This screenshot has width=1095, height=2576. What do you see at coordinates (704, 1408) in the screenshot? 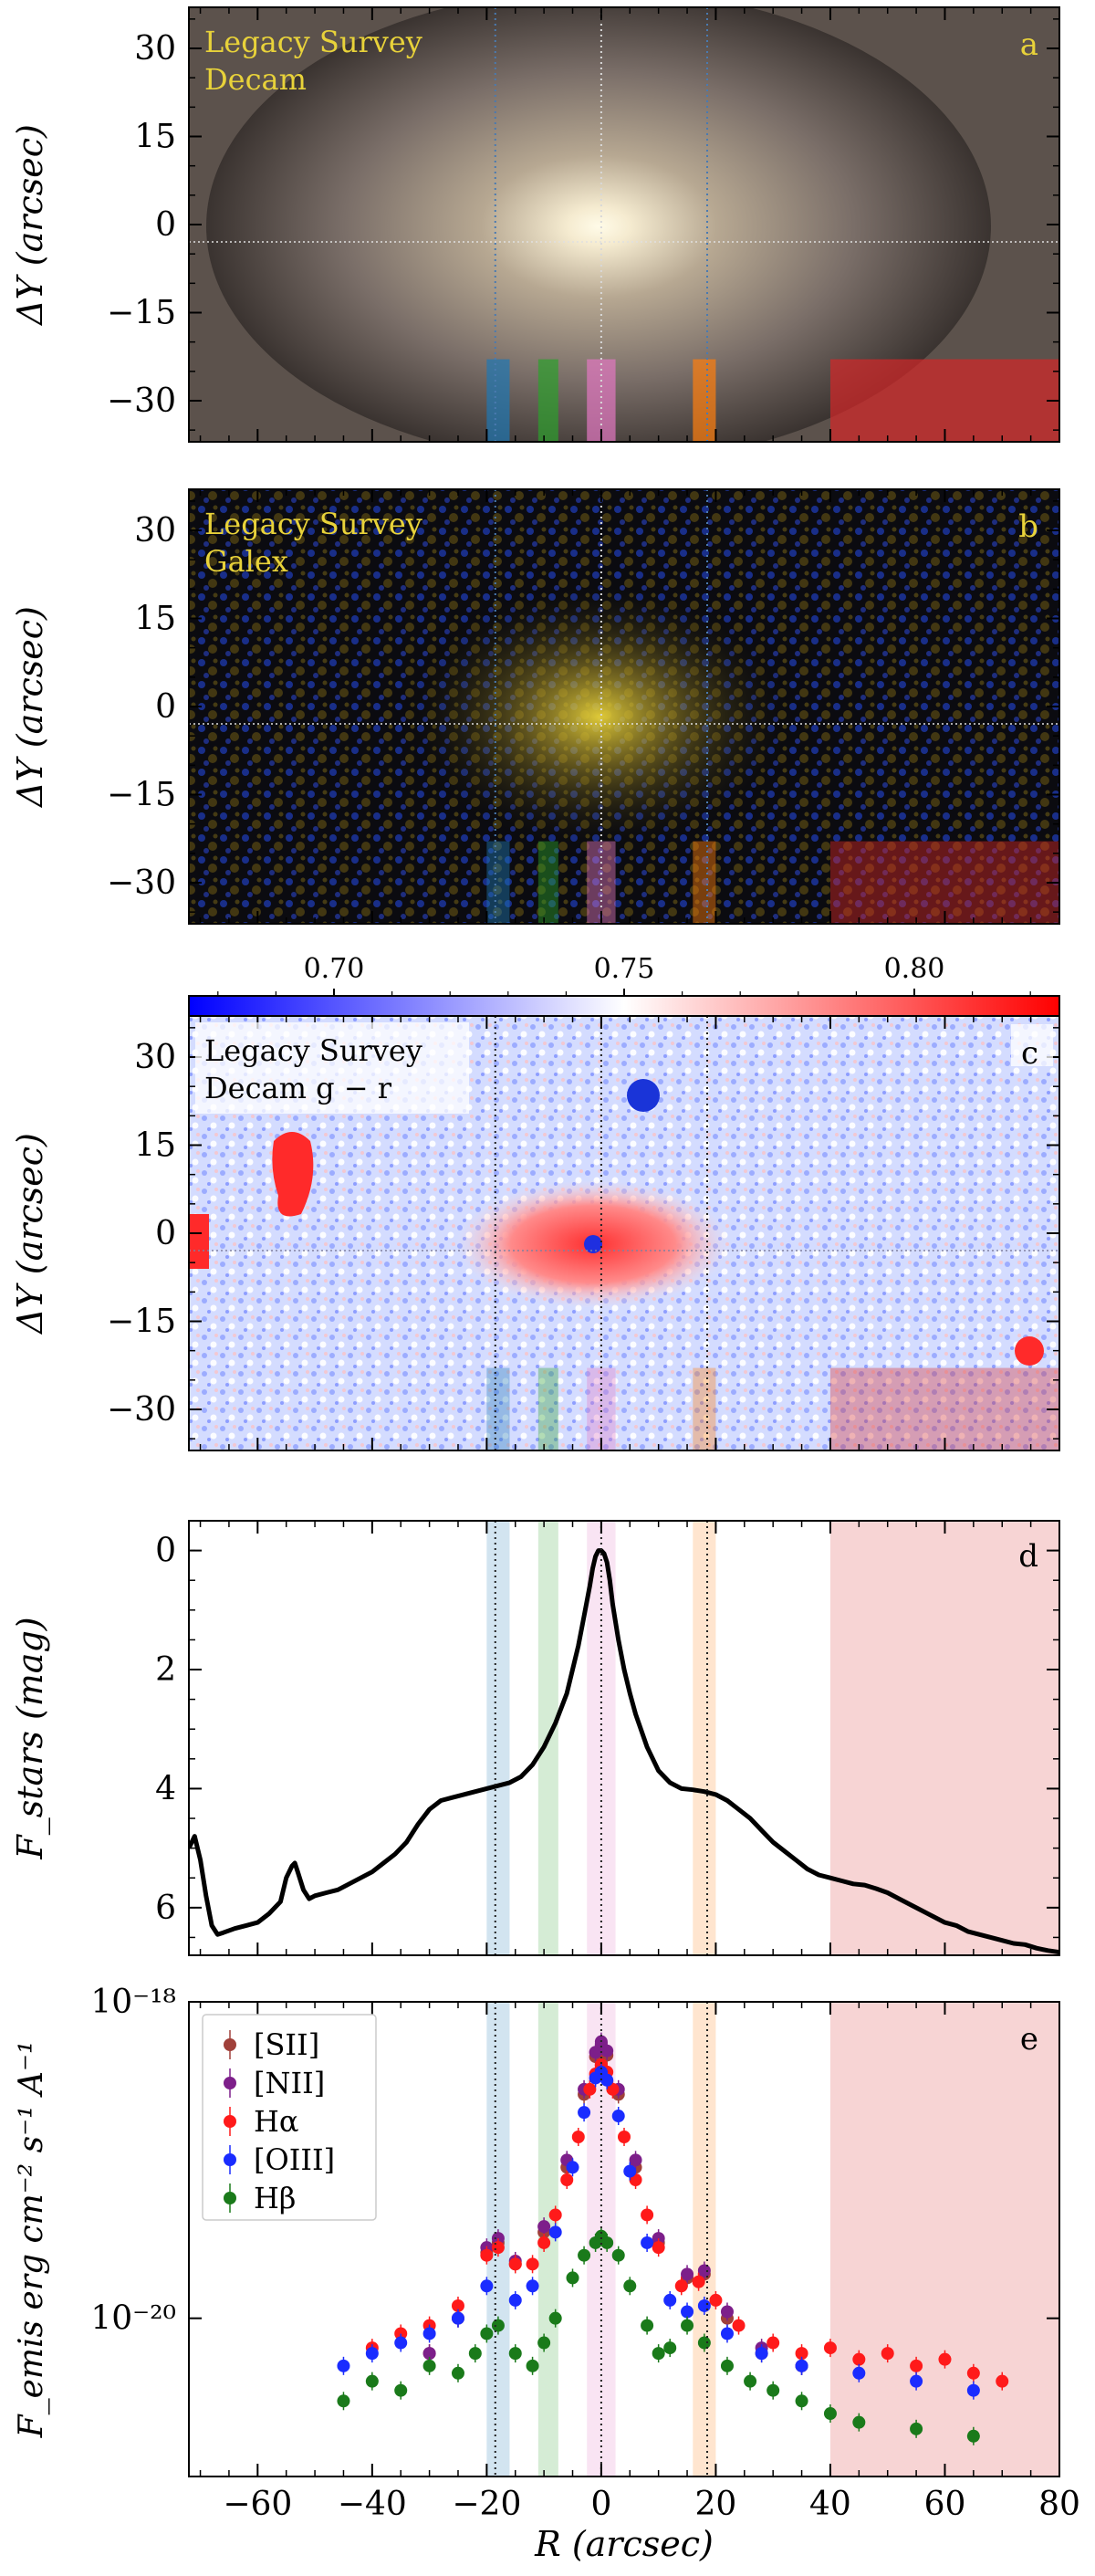
I see `c-orange-region` at bounding box center [704, 1408].